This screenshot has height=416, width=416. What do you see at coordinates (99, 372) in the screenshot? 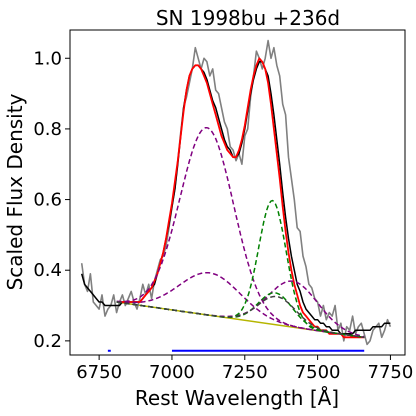
I see `x-tick-label: 6750` at bounding box center [99, 372].